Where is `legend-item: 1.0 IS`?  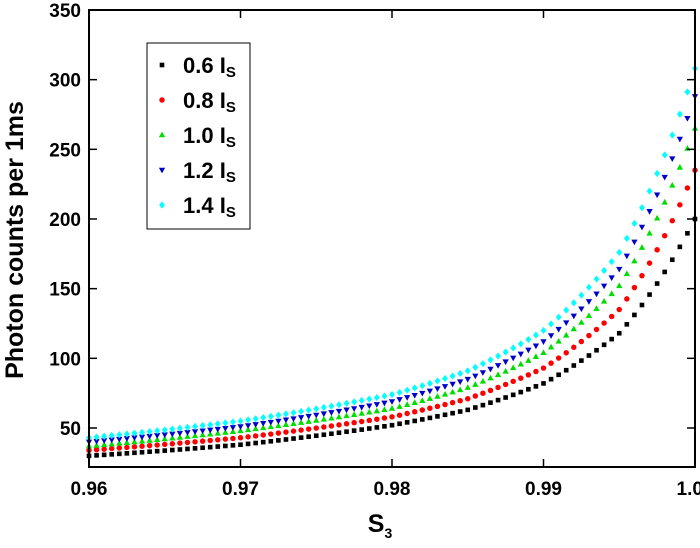 legend-item: 1.0 IS is located at coordinates (197, 137).